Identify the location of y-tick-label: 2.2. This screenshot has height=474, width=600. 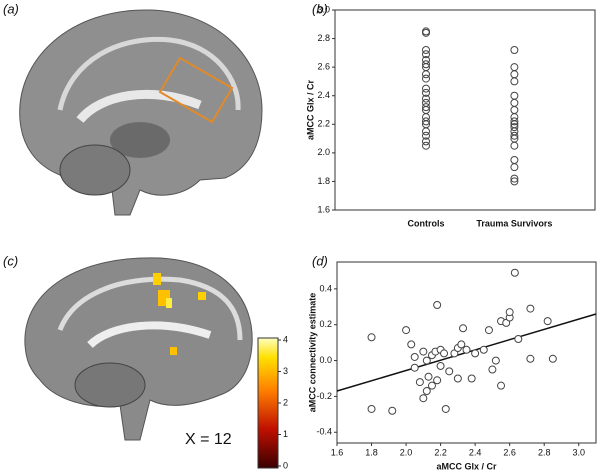
(323, 124).